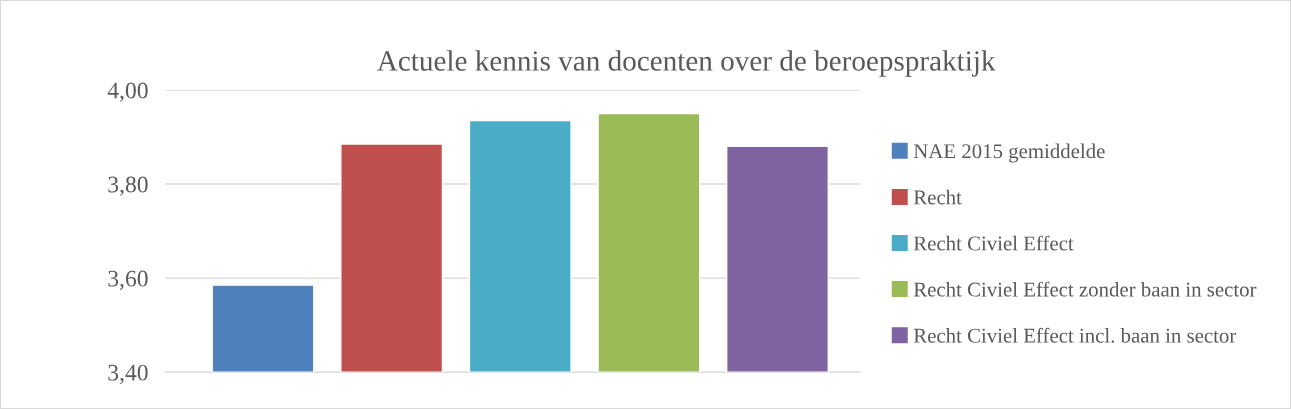 The height and width of the screenshot is (409, 1291). I want to click on y-tick-label: 3,40, so click(128, 374).